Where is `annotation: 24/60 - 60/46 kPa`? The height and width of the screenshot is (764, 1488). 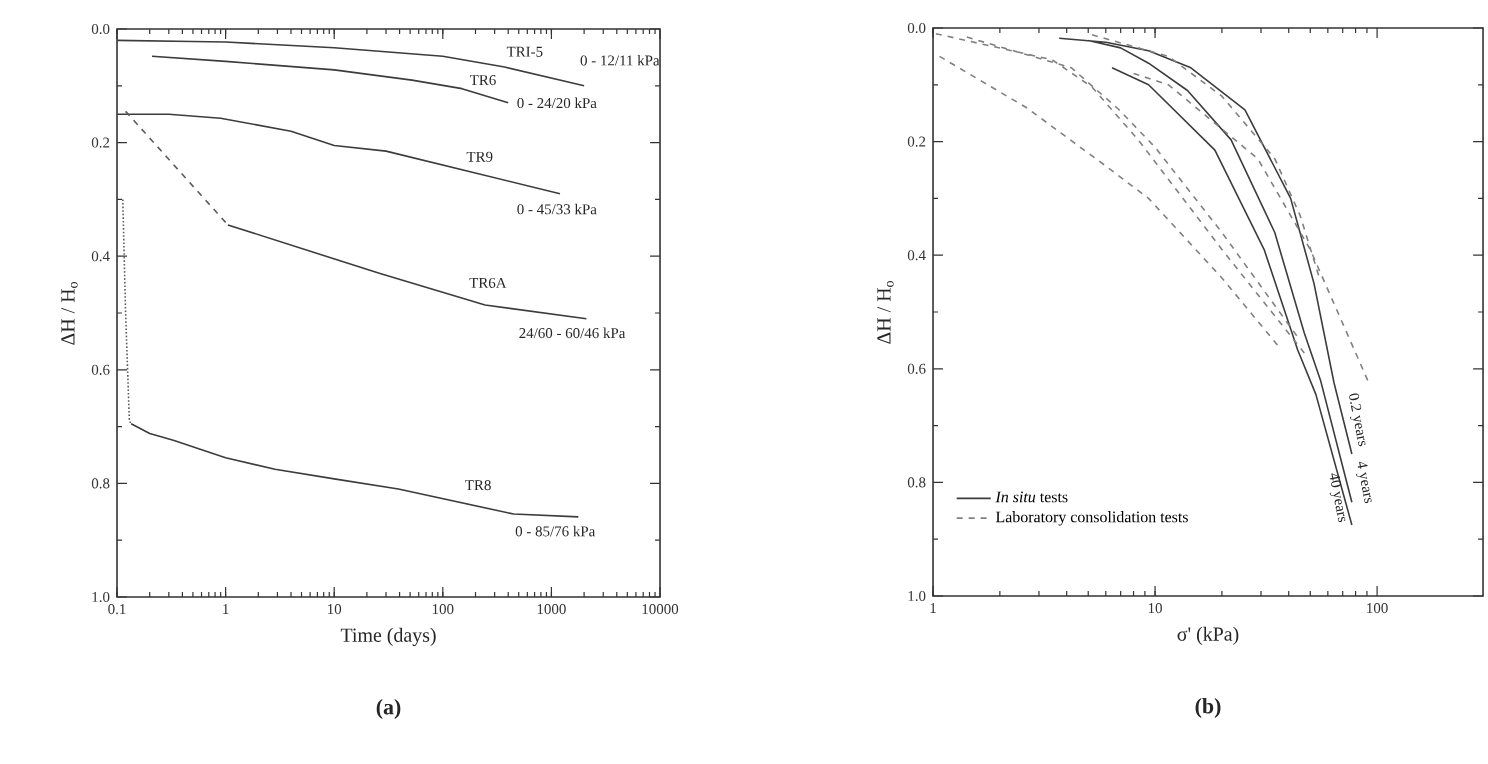 annotation: 24/60 - 60/46 kPa is located at coordinates (572, 333).